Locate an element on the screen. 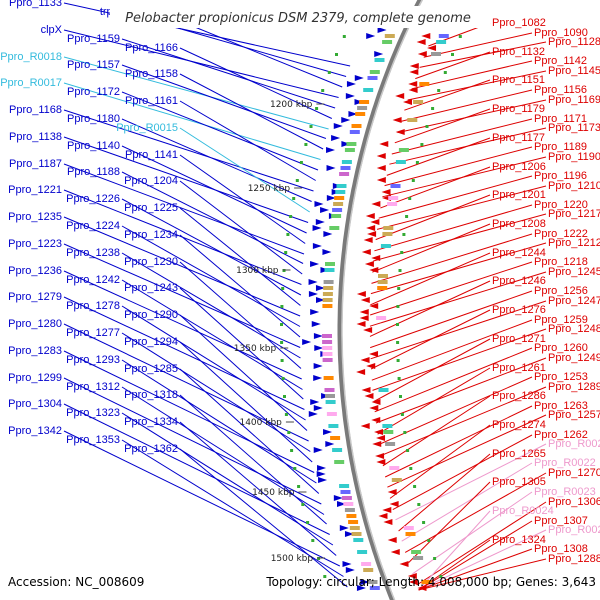  forward-gene-label: Ppro_1312 is located at coordinates (93, 387).